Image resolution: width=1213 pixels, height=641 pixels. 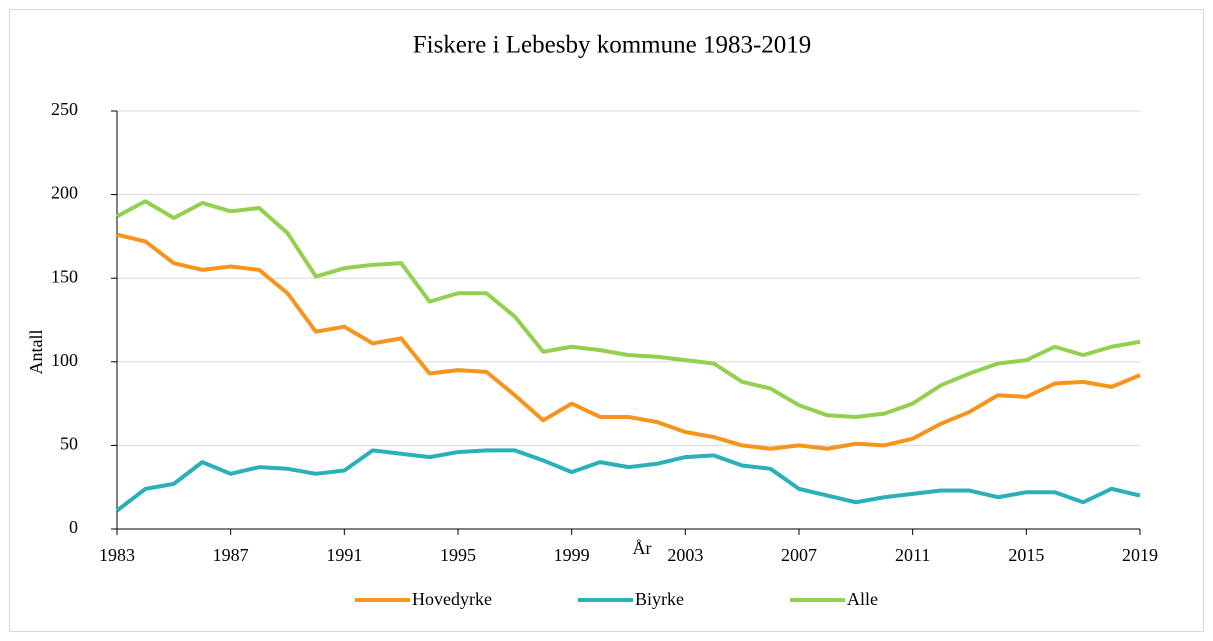 What do you see at coordinates (452, 599) in the screenshot?
I see `legend-label: Hovedyrke` at bounding box center [452, 599].